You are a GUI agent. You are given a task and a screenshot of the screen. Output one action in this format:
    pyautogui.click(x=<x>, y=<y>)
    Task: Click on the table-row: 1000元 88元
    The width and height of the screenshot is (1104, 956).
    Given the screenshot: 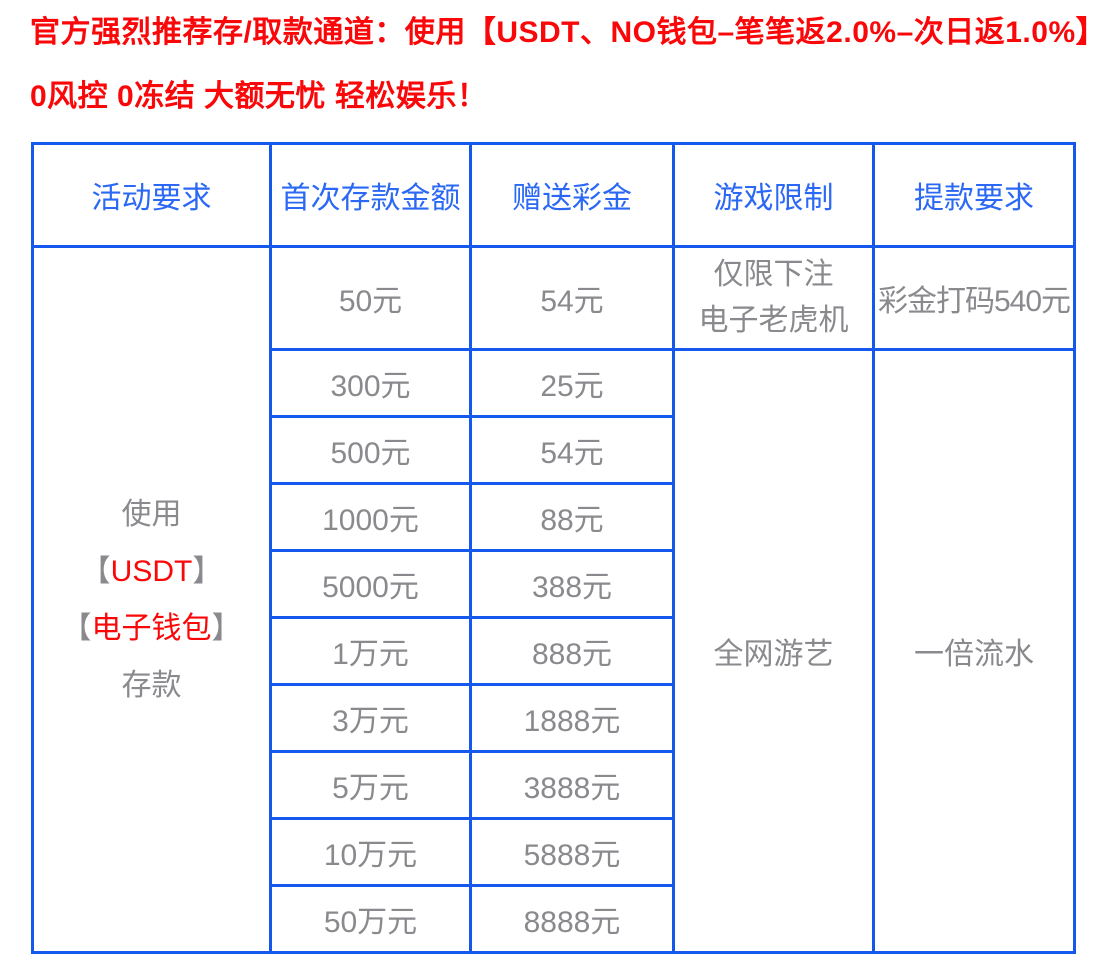 What is the action you would take?
    pyautogui.click(x=554, y=517)
    